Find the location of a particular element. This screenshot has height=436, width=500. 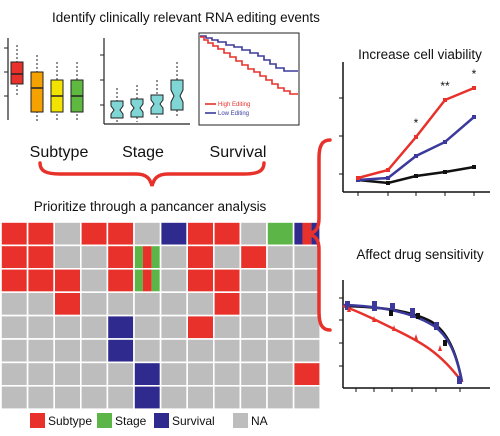

box-red is located at coordinates (17, 70).